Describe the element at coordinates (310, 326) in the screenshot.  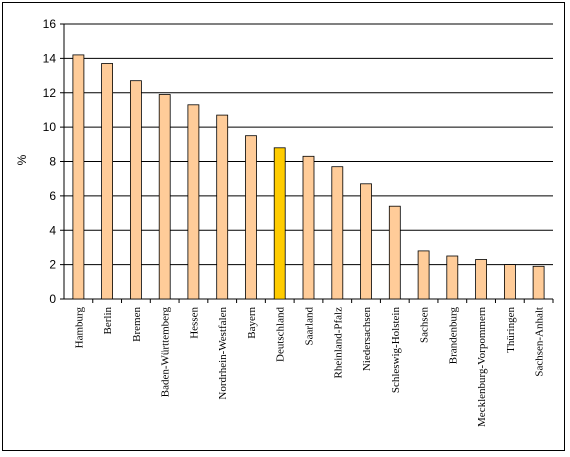
I see `x-tick-label: Saarland` at that location.